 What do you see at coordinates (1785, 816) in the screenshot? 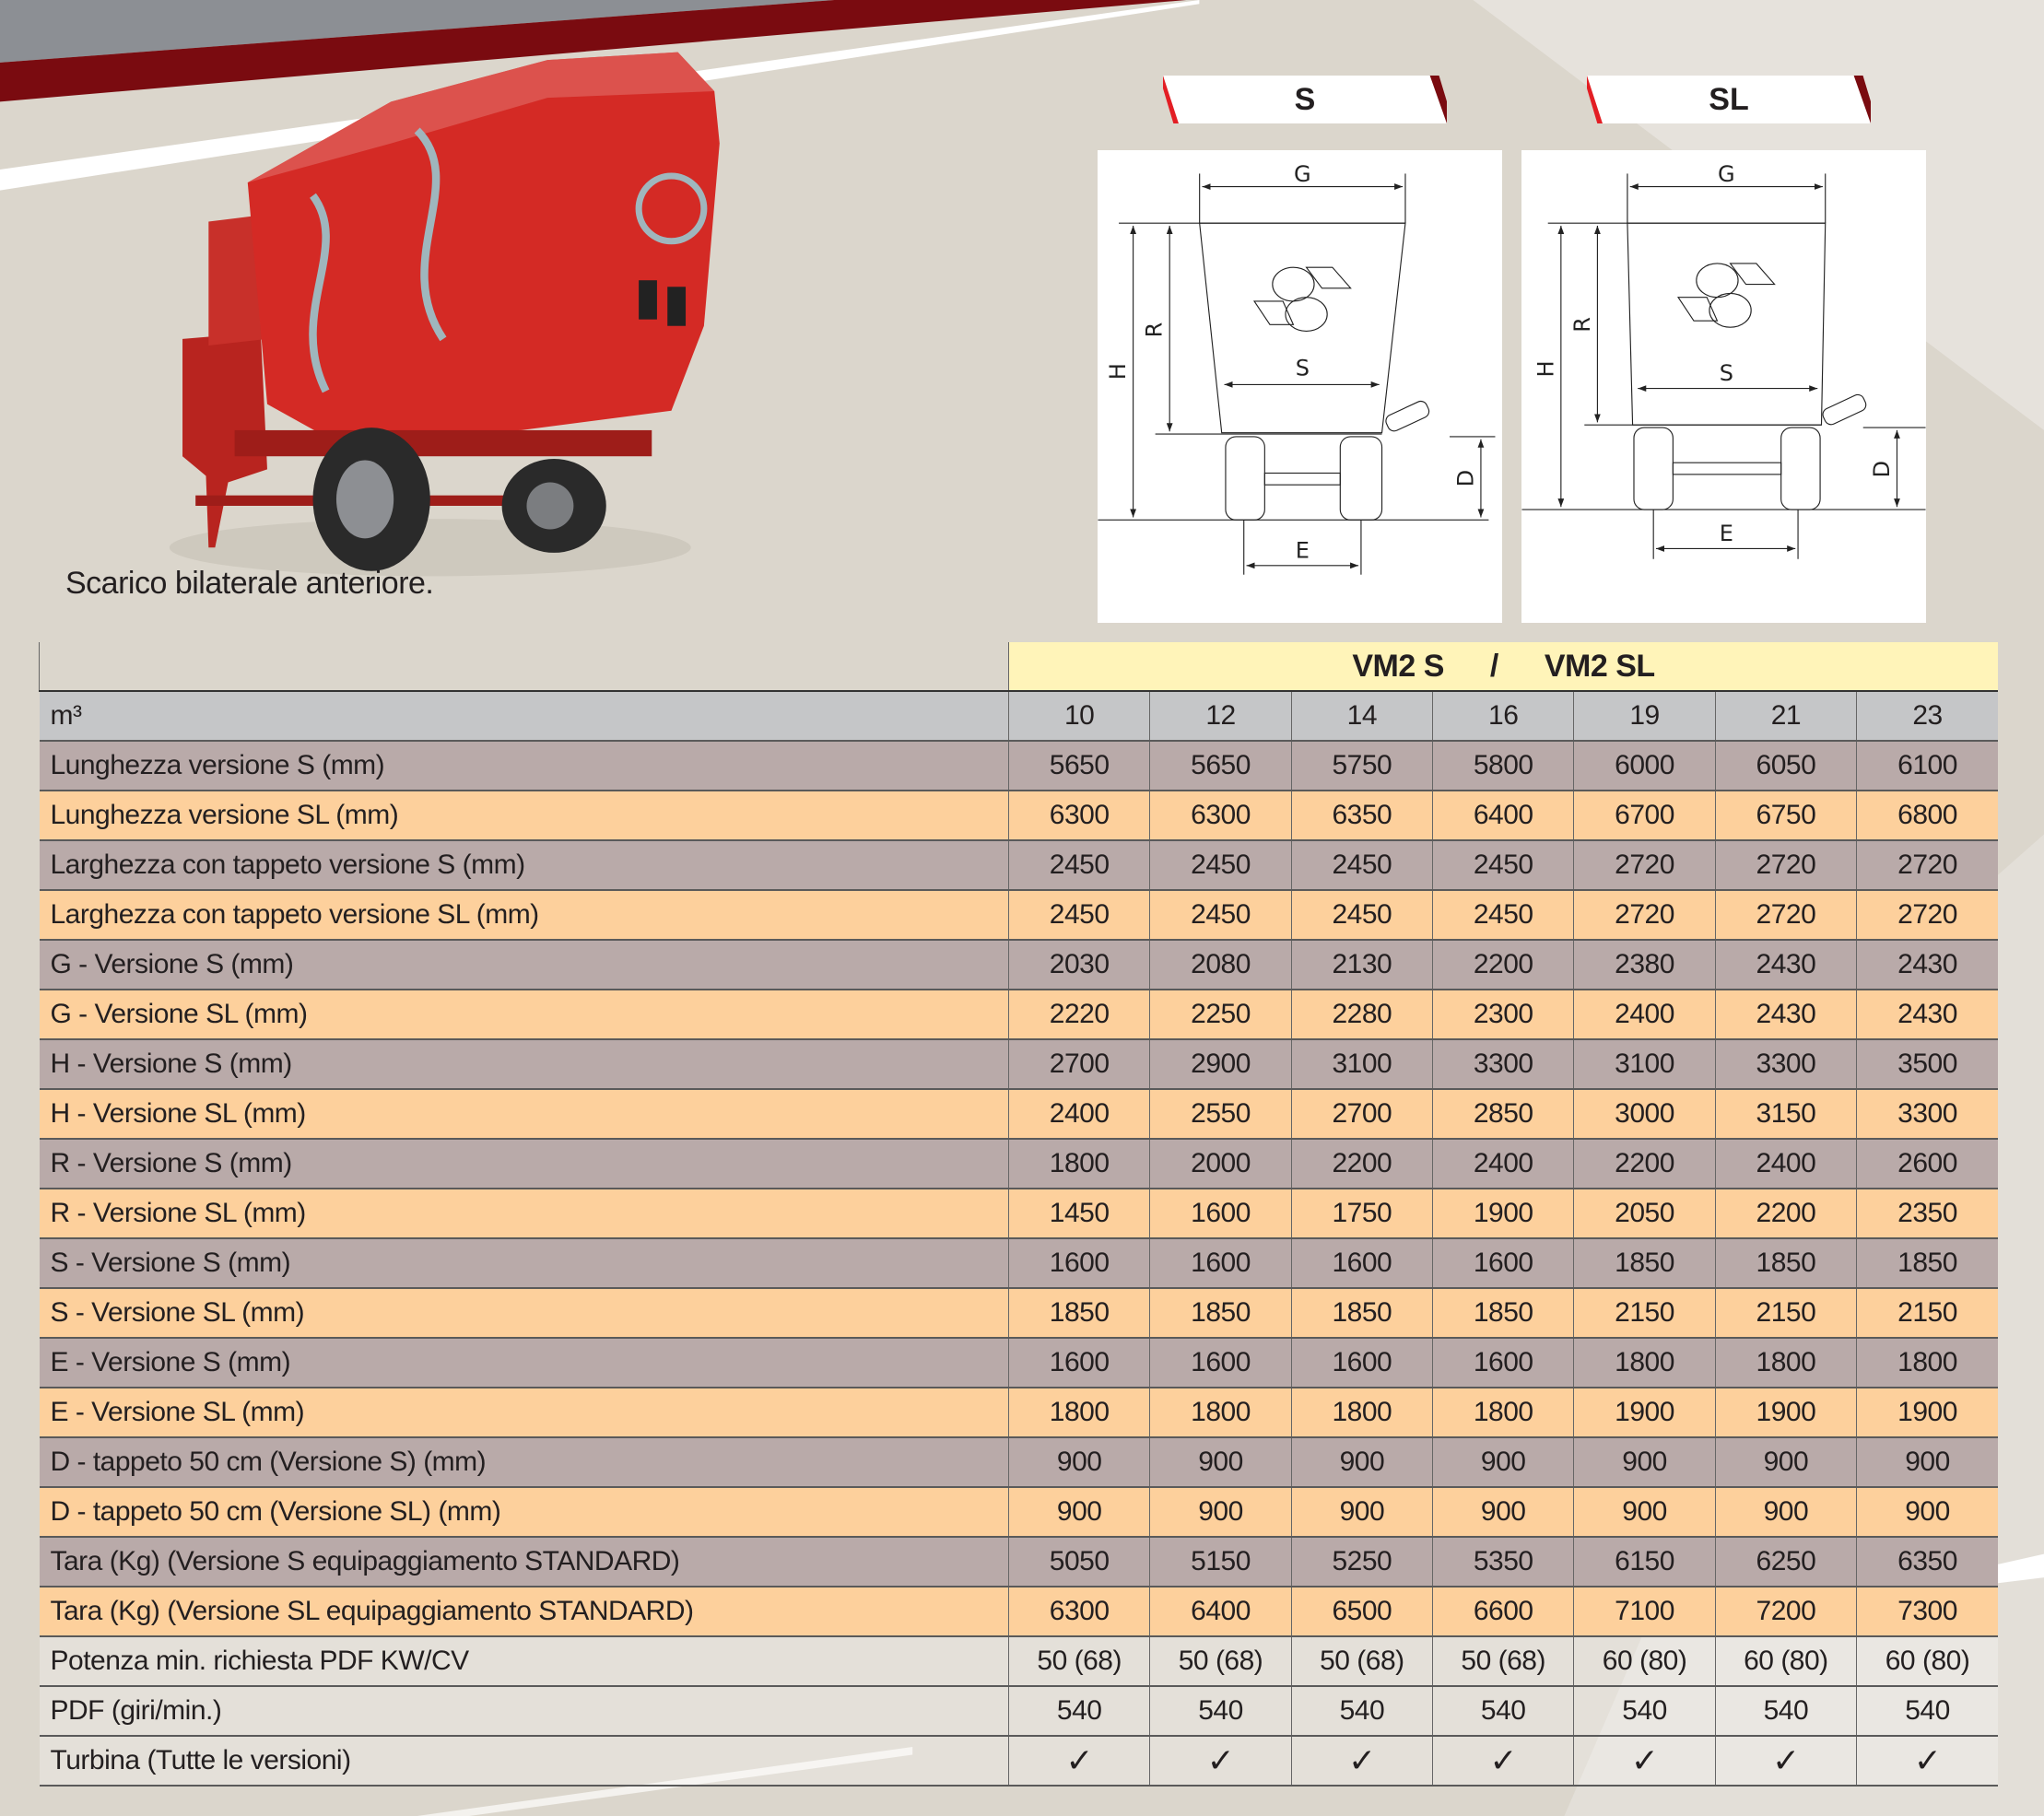
I see `value-cell: 6750` at bounding box center [1785, 816].